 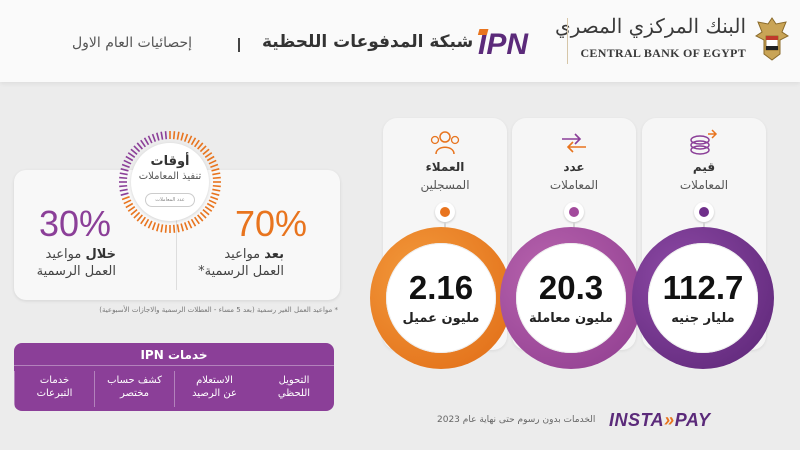 What do you see at coordinates (170, 161) in the screenshot?
I see `timing-title: أوقات` at bounding box center [170, 161].